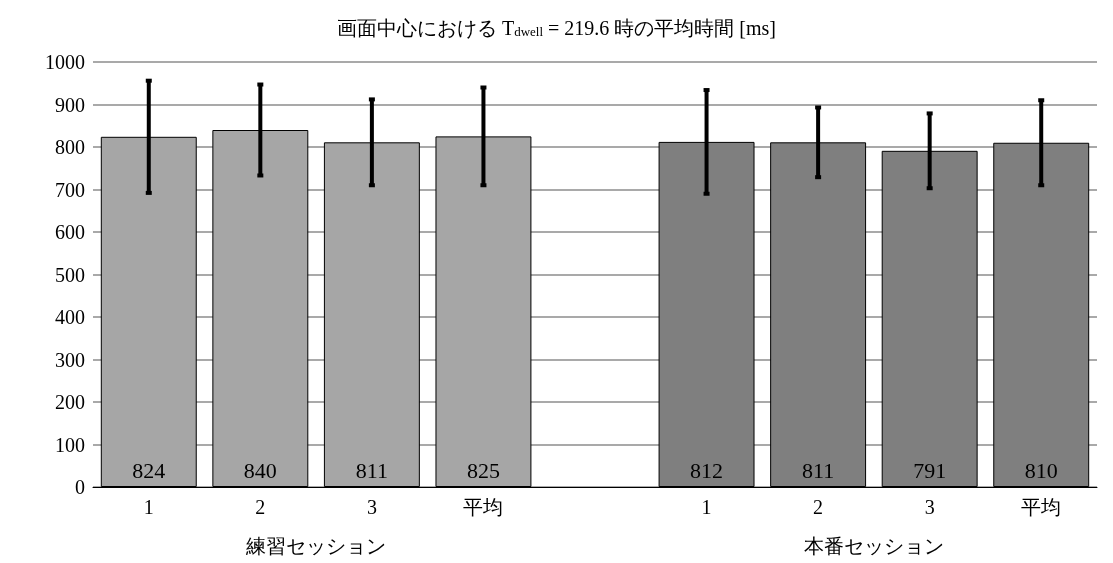  Describe the element at coordinates (930, 470) in the screenshot. I see `data-label: 791` at that location.